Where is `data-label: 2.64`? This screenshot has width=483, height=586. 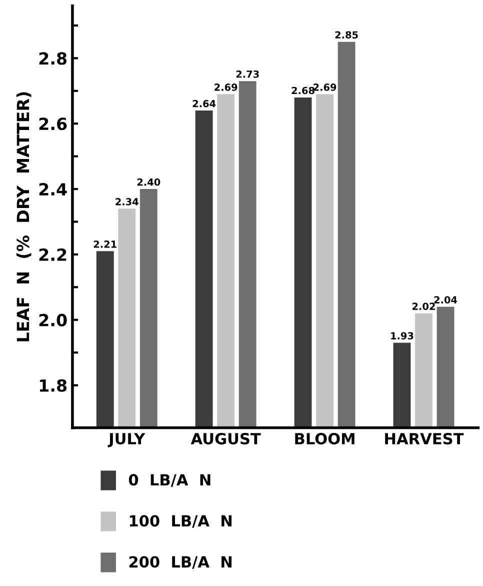
data-label: 2.64 is located at coordinates (204, 104).